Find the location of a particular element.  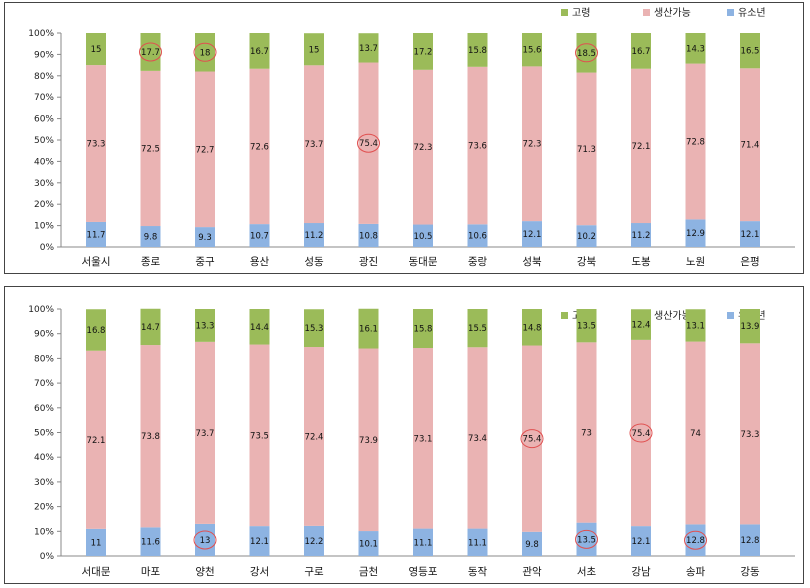

category-label: 광진 is located at coordinates (368, 262).